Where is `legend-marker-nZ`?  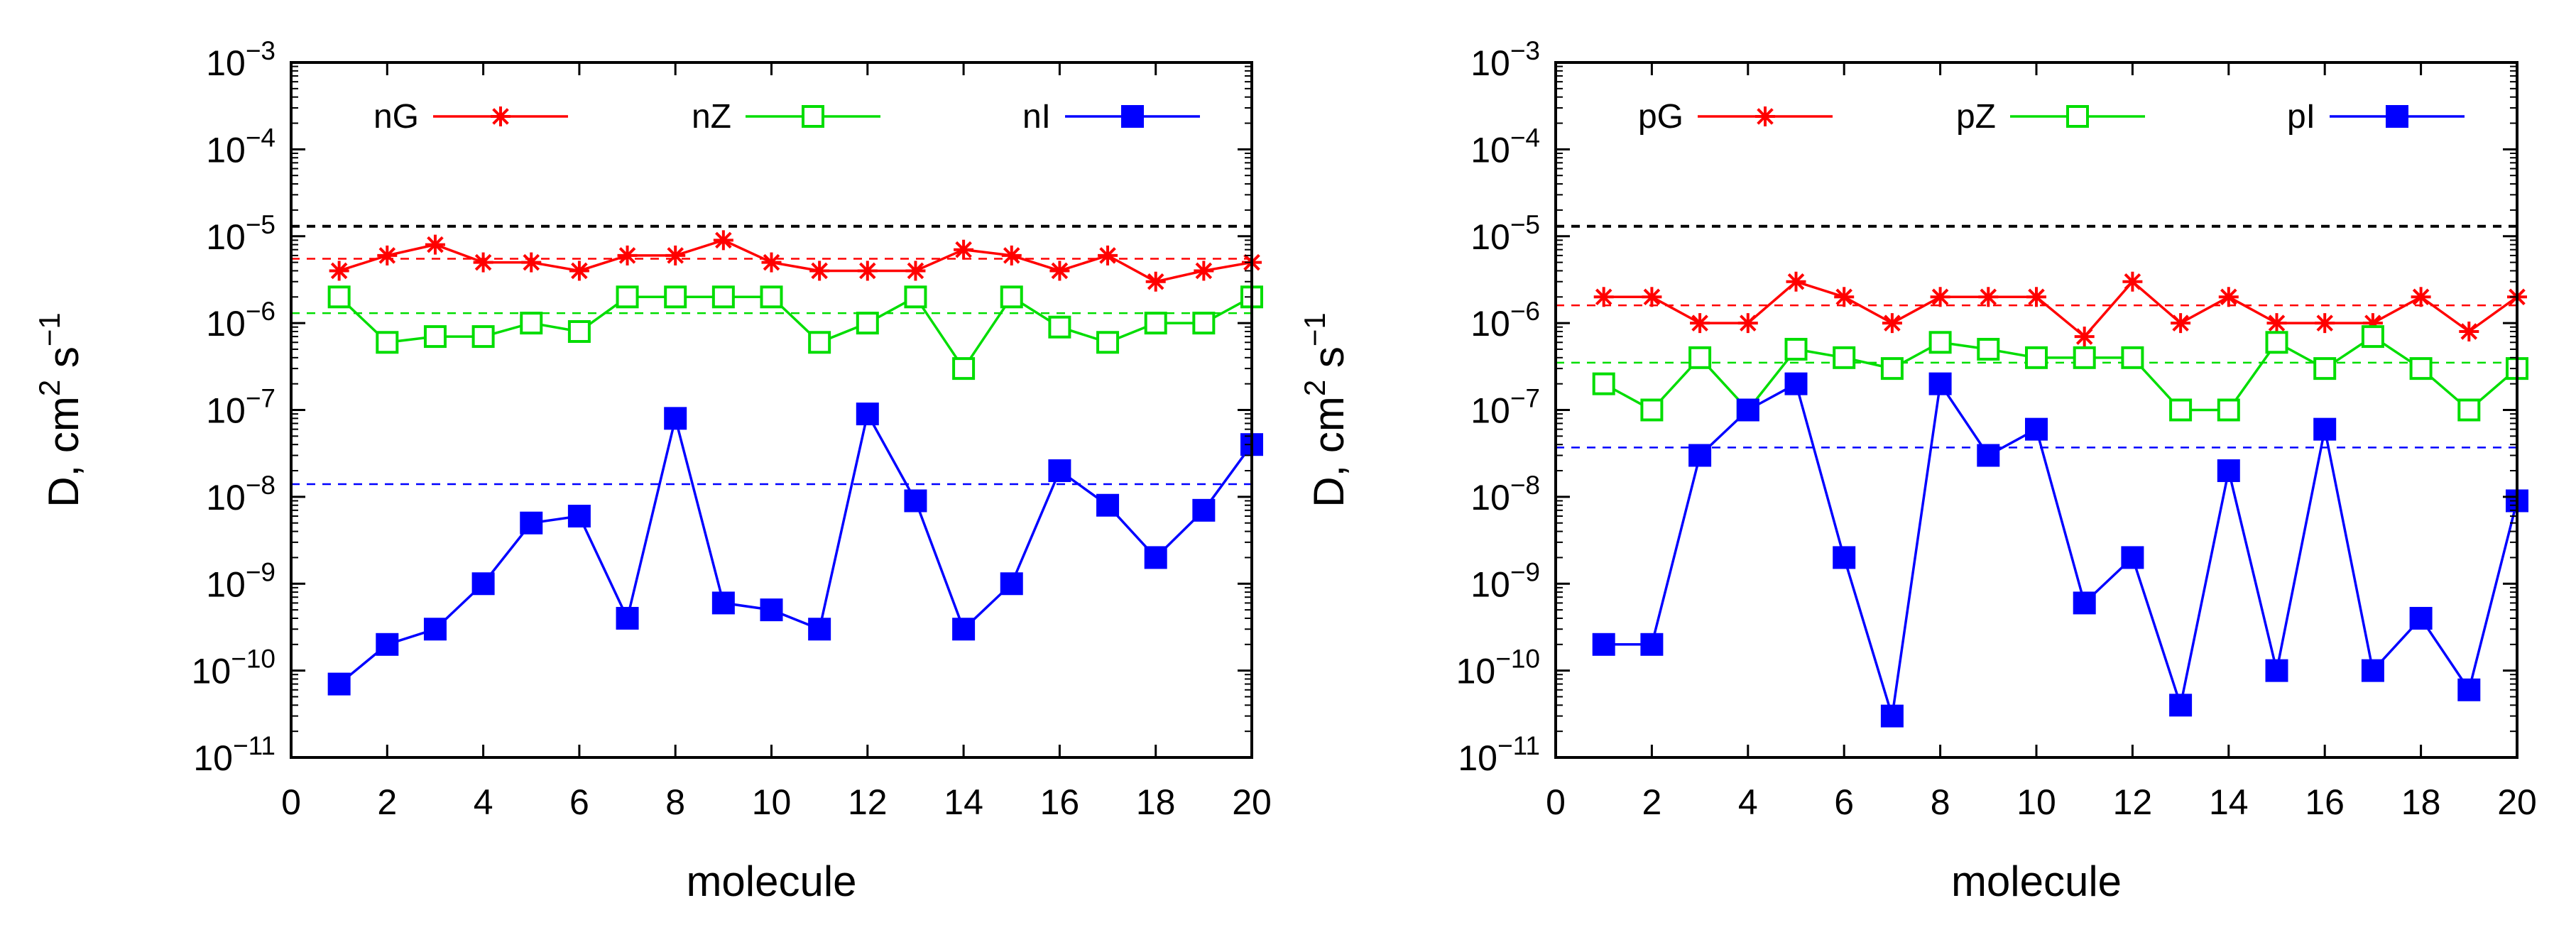
legend-marker-nZ is located at coordinates (813, 117).